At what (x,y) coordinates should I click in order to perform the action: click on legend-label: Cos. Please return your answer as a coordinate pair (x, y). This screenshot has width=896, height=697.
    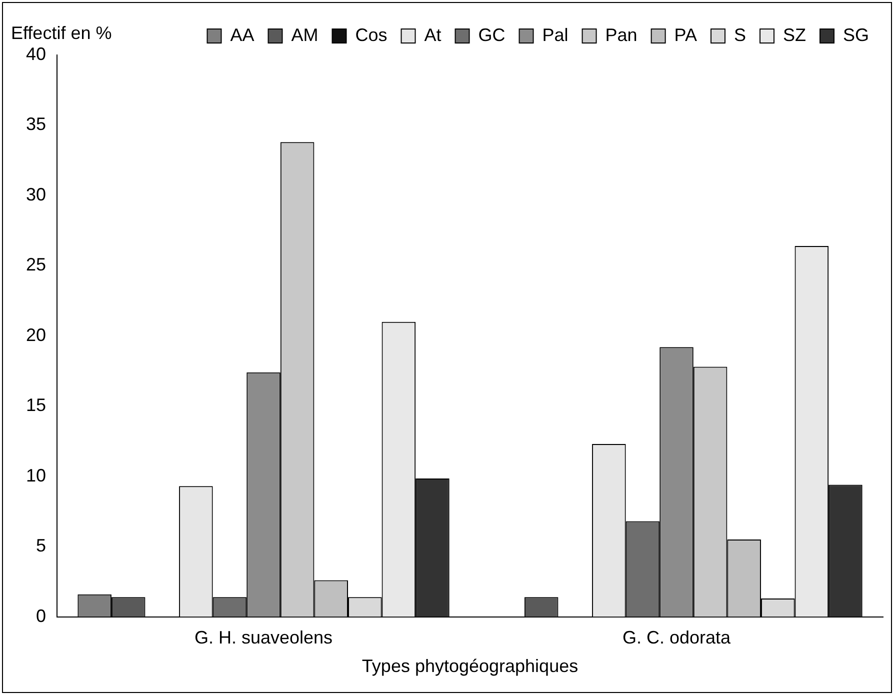
    Looking at the image, I should click on (371, 34).